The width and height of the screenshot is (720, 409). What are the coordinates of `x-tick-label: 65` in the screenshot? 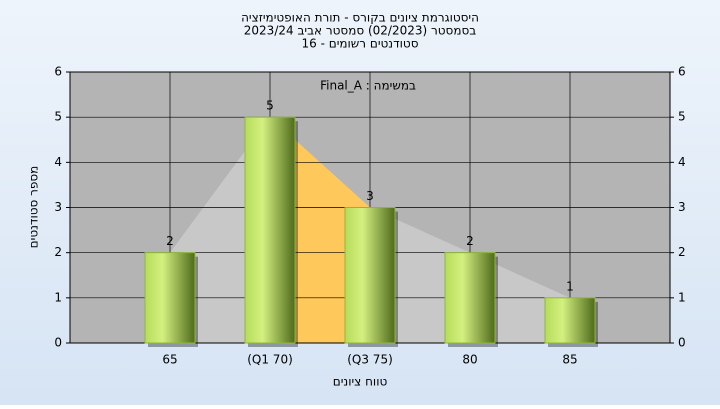 It's located at (169, 360).